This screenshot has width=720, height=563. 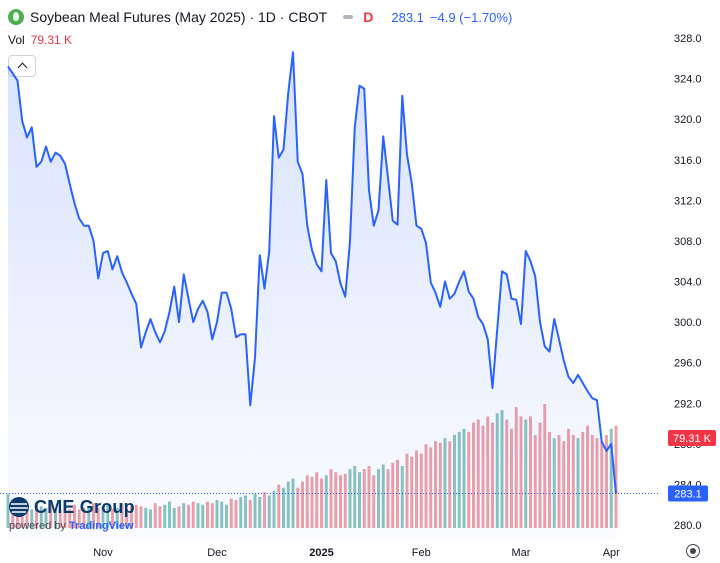 I want to click on y-tick-label: 296.0, so click(x=688, y=364).